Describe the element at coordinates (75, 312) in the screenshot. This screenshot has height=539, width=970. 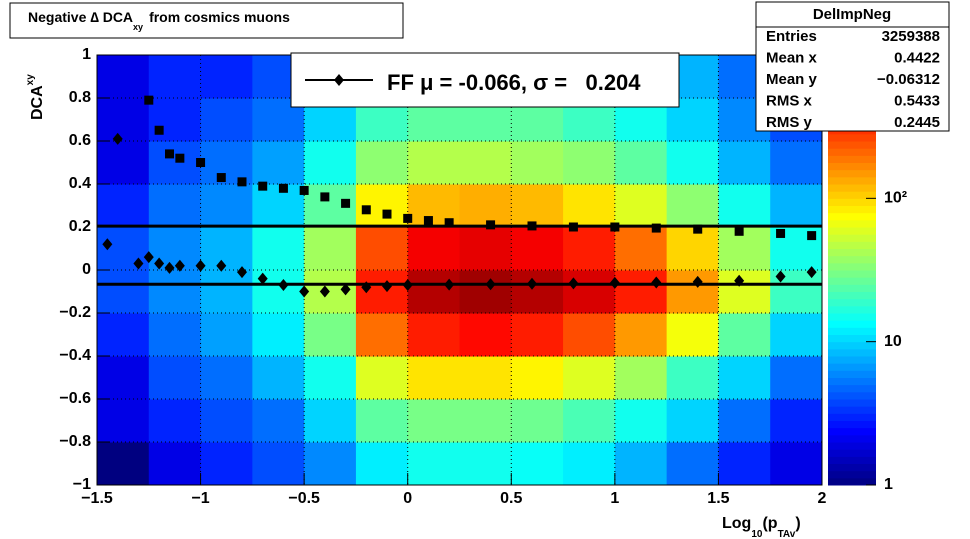
I see `y-tick-label: −0.2` at that location.